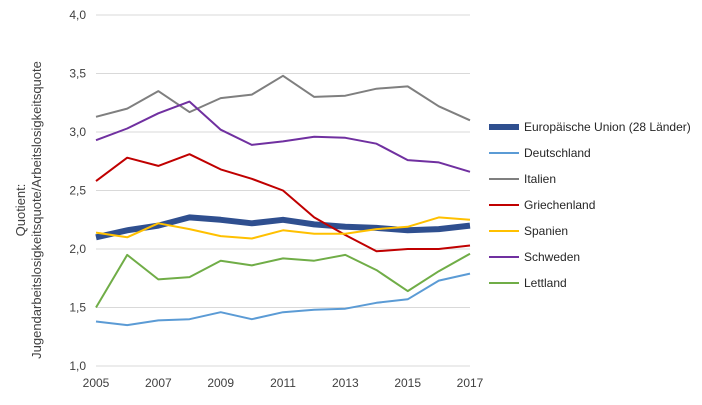 This screenshot has width=702, height=405. I want to click on y-axis-ticks: 1,0 1,5 2,0 2,5 3,0 3,5 4,0, so click(77, 190).